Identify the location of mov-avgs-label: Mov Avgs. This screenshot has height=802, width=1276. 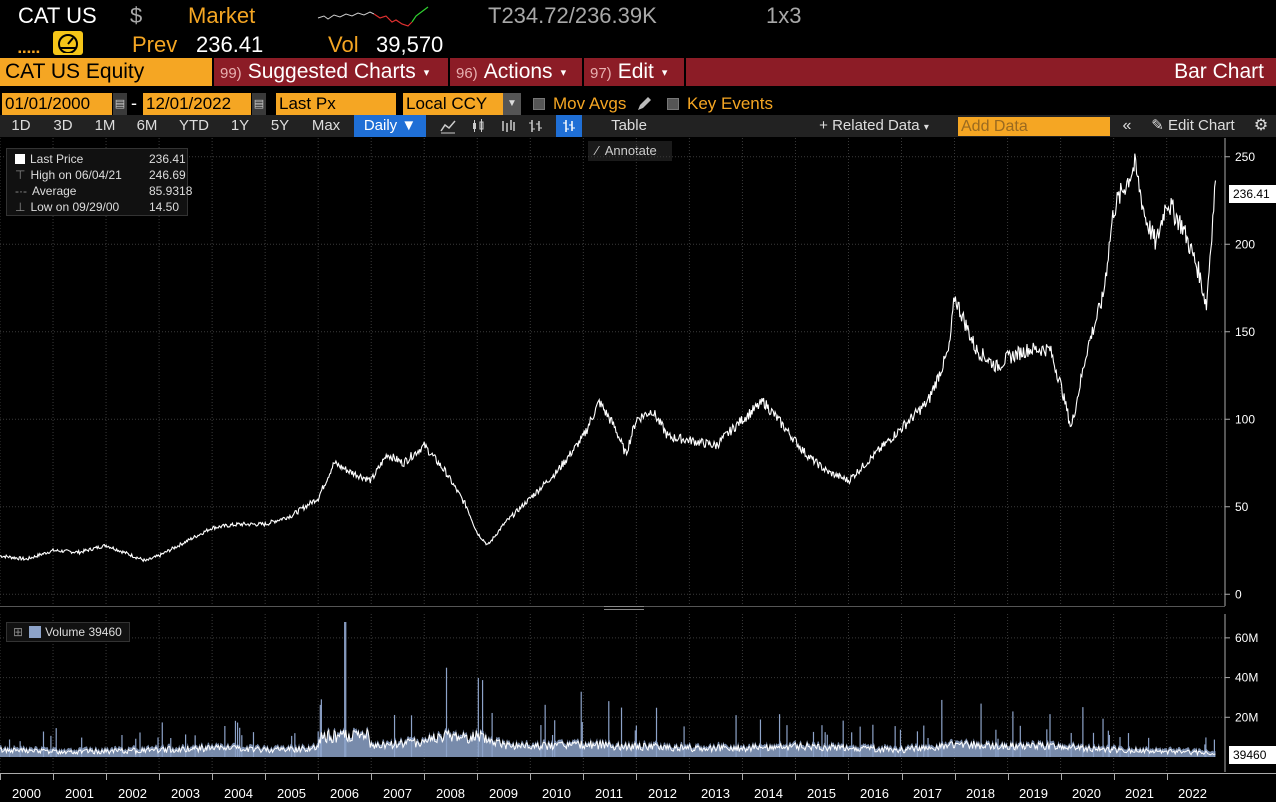
(590, 103).